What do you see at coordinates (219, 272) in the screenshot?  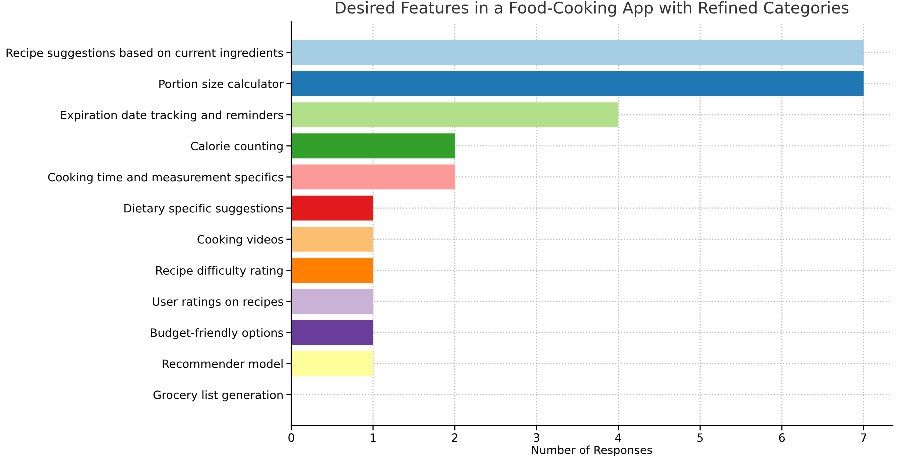 I see `y-tick-label: Recipe difficulty rating` at bounding box center [219, 272].